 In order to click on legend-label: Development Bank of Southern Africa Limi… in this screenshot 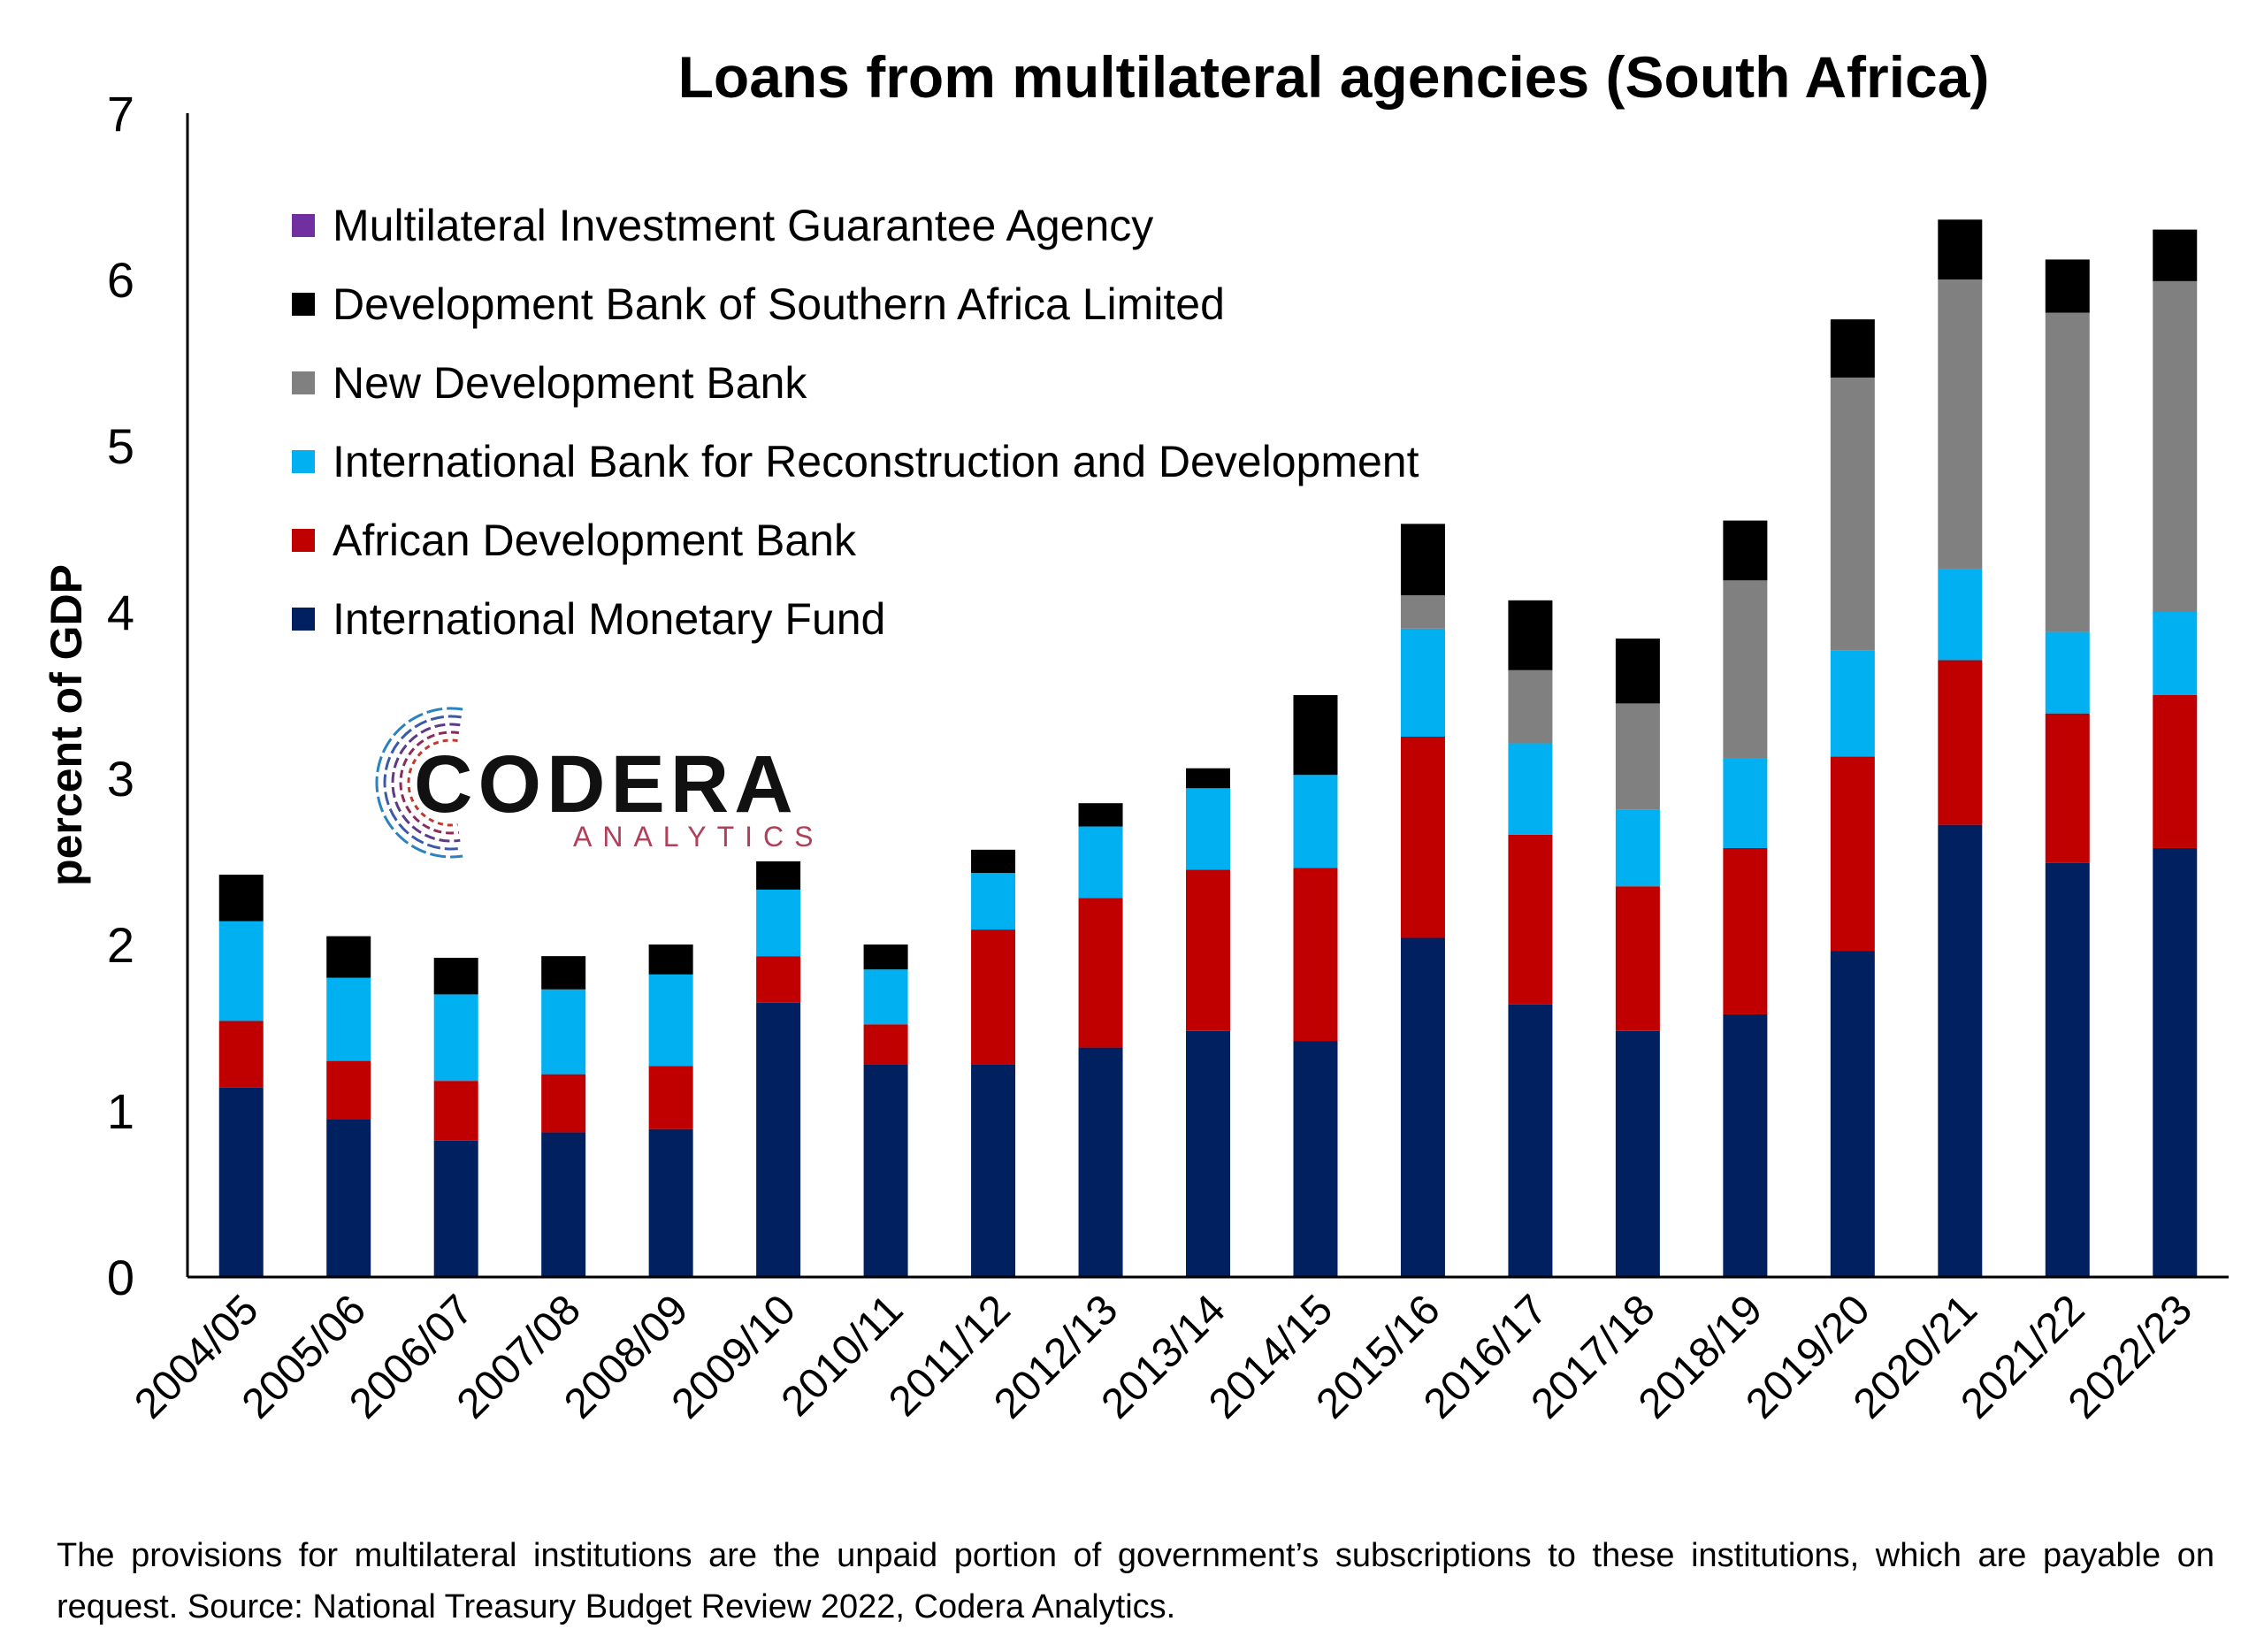, I will do `click(779, 304)`.